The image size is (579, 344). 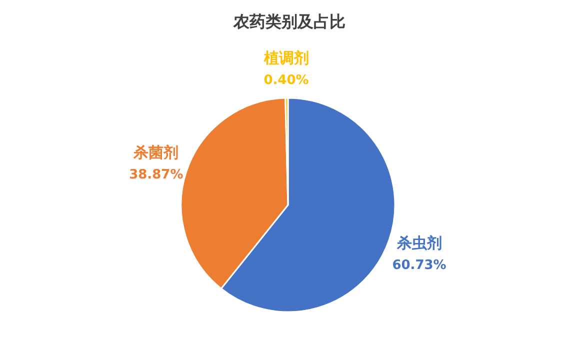 What do you see at coordinates (285, 57) in the screenshot?
I see `slice-label: 植调剂` at bounding box center [285, 57].